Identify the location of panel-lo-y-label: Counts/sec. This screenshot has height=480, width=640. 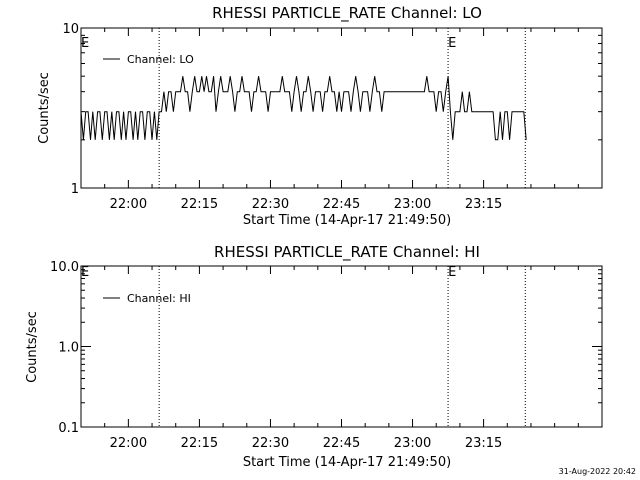
(44, 108).